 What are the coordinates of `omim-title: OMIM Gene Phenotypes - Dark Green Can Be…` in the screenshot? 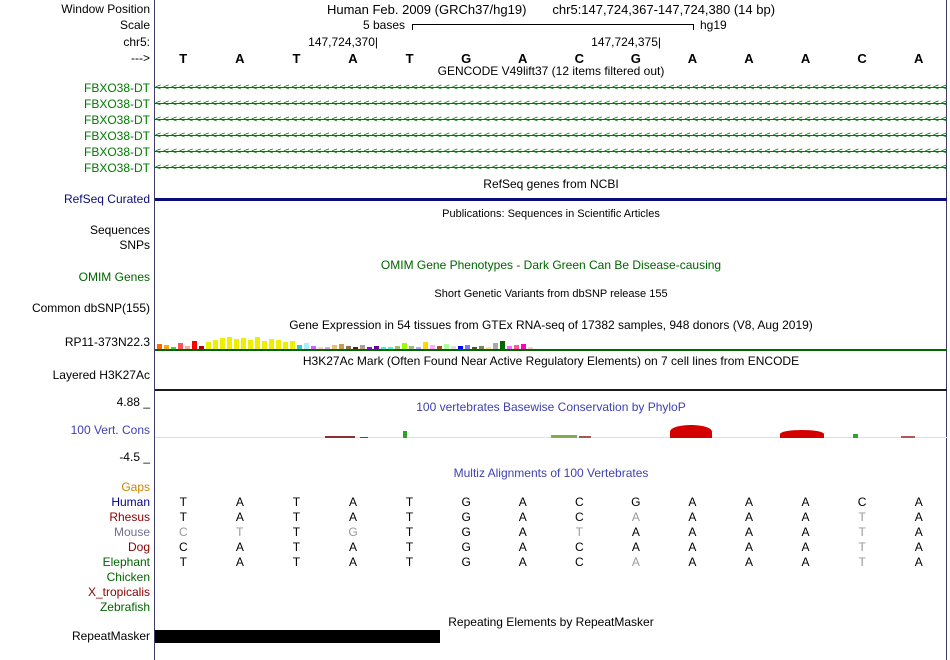 It's located at (551, 265).